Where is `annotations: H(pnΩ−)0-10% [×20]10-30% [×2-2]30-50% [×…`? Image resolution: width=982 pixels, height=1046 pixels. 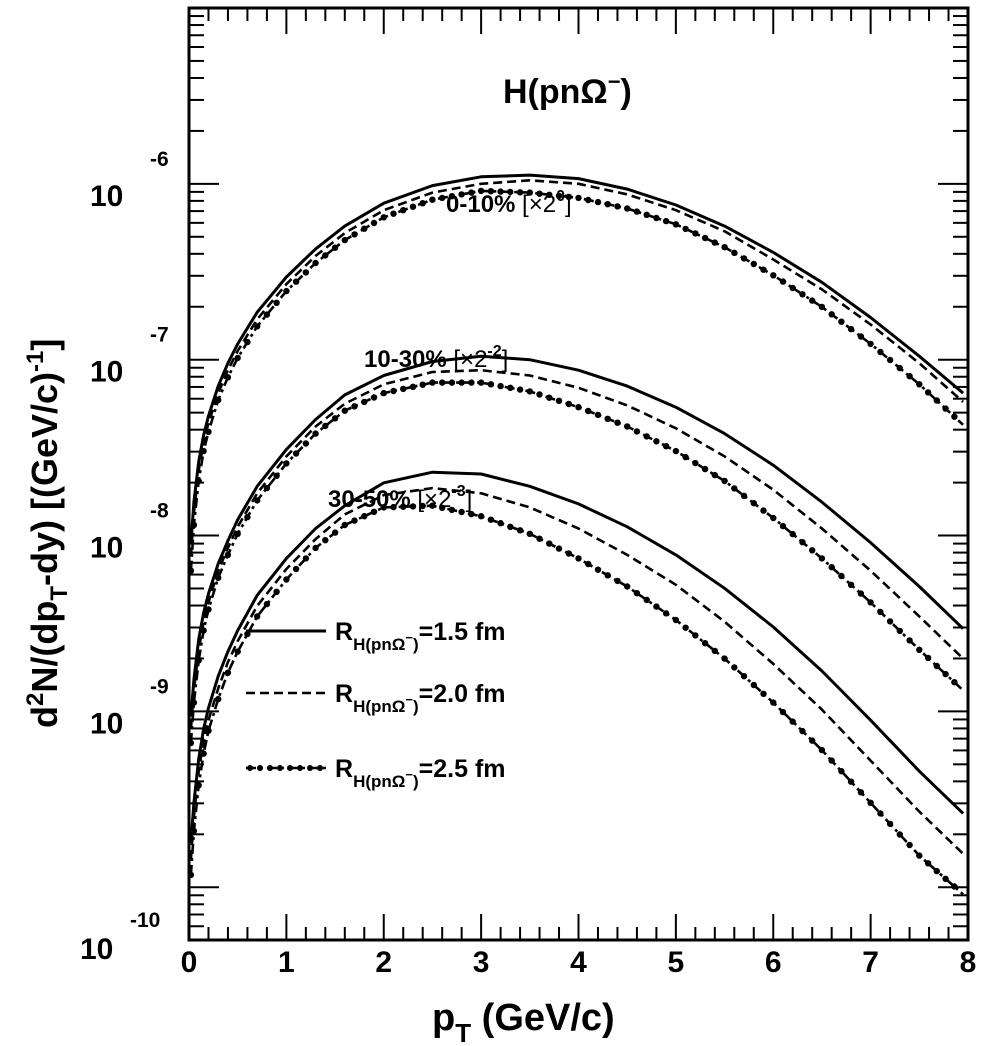
annotations: H(pnΩ−)0-10% [×20]10-30% [×2-2]30-50% [×… is located at coordinates (480, 291).